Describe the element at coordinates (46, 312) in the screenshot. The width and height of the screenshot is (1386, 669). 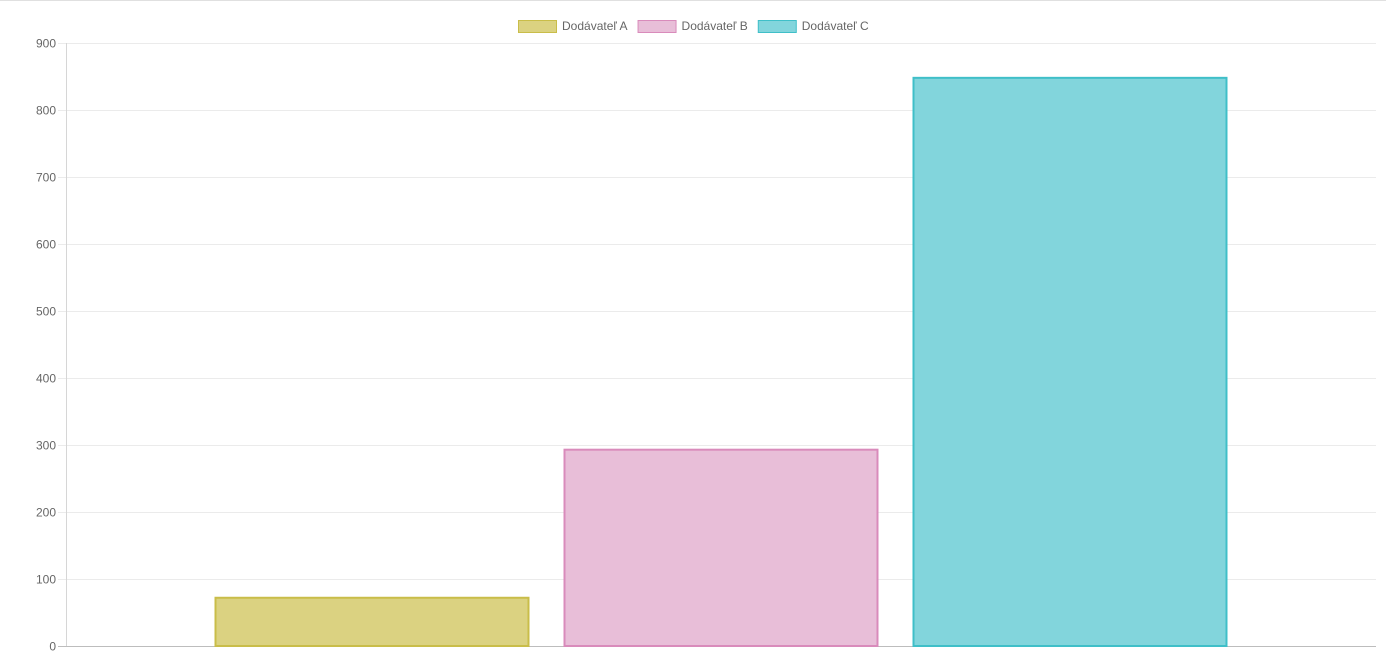
I see `y-tick-label: 500` at that location.